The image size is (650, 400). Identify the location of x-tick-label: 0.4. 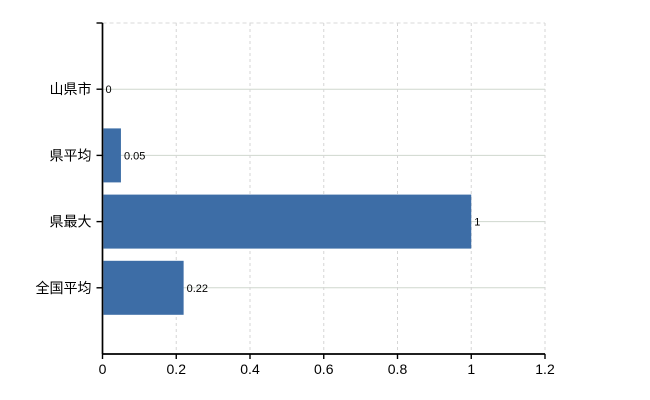
(250, 369).